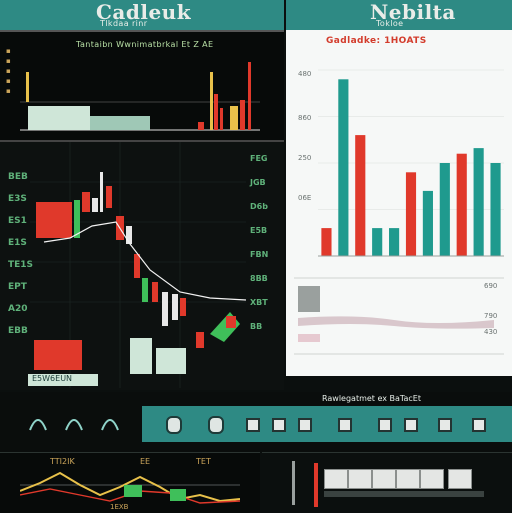 Image resolution: width=512 pixels, height=513 pixels. I want to click on sub-tick: 690, so click(491, 286).